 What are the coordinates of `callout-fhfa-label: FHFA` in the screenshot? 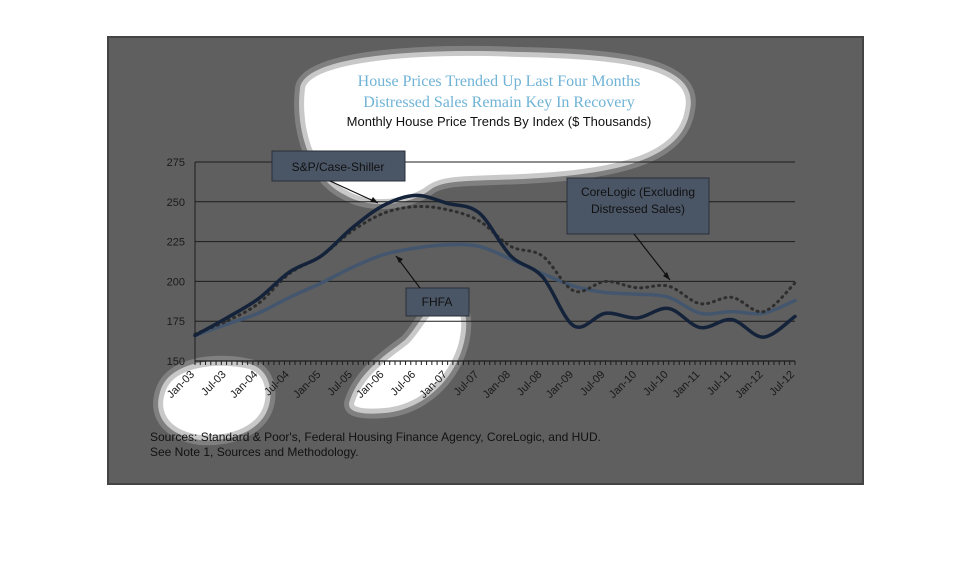 It's located at (437, 302).